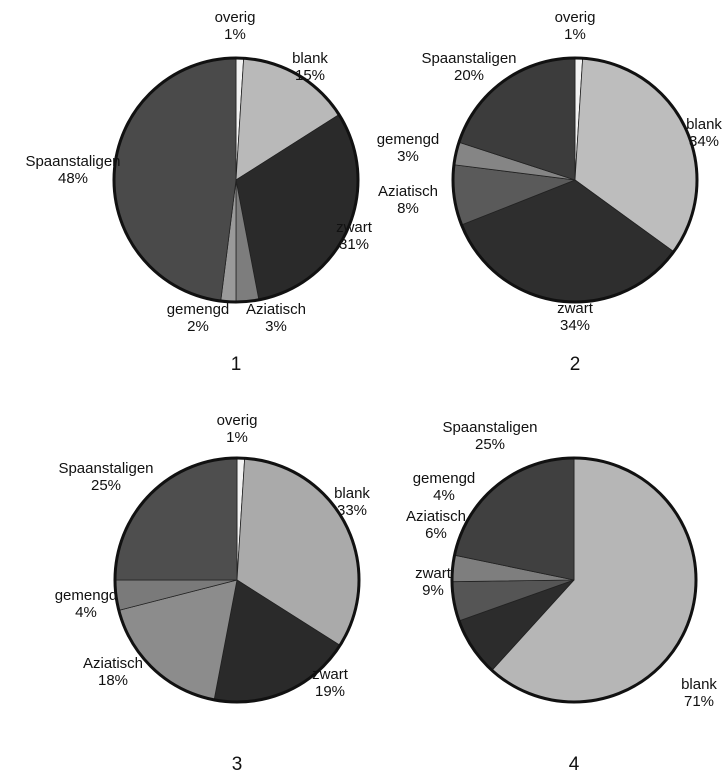 The height and width of the screenshot is (781, 725). Describe the element at coordinates (354, 236) in the screenshot. I see `slice-label-zwart: zwart 31%` at that location.